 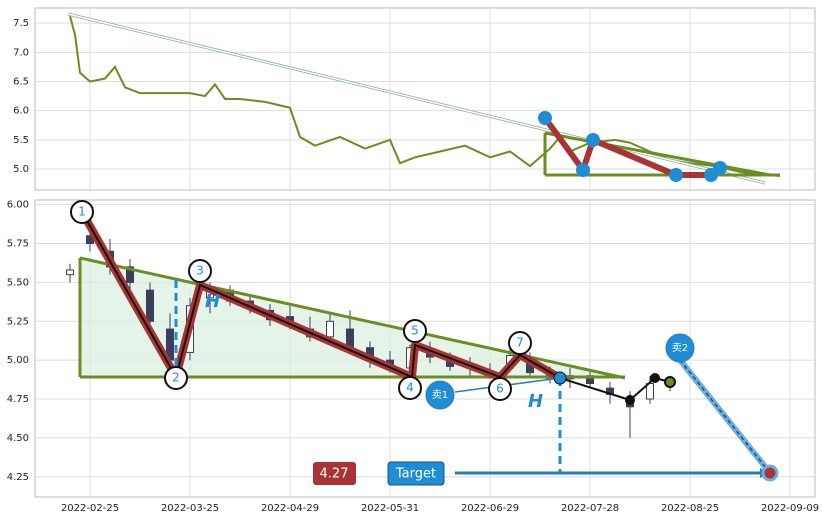 What do you see at coordinates (790, 508) in the screenshot?
I see `x-tick-label: 2022-09-09` at bounding box center [790, 508].